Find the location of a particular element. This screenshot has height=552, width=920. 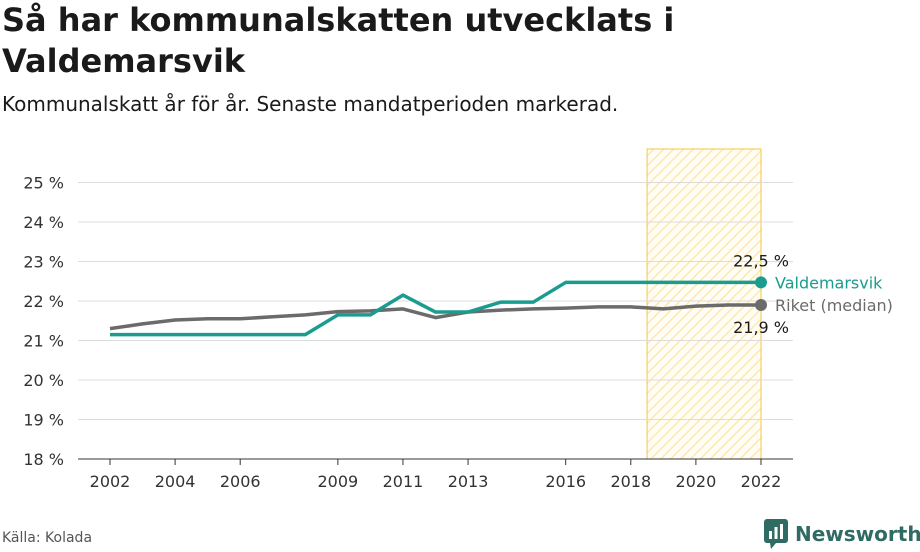

brand-logo: Newsworthy is located at coordinates (842, 534).